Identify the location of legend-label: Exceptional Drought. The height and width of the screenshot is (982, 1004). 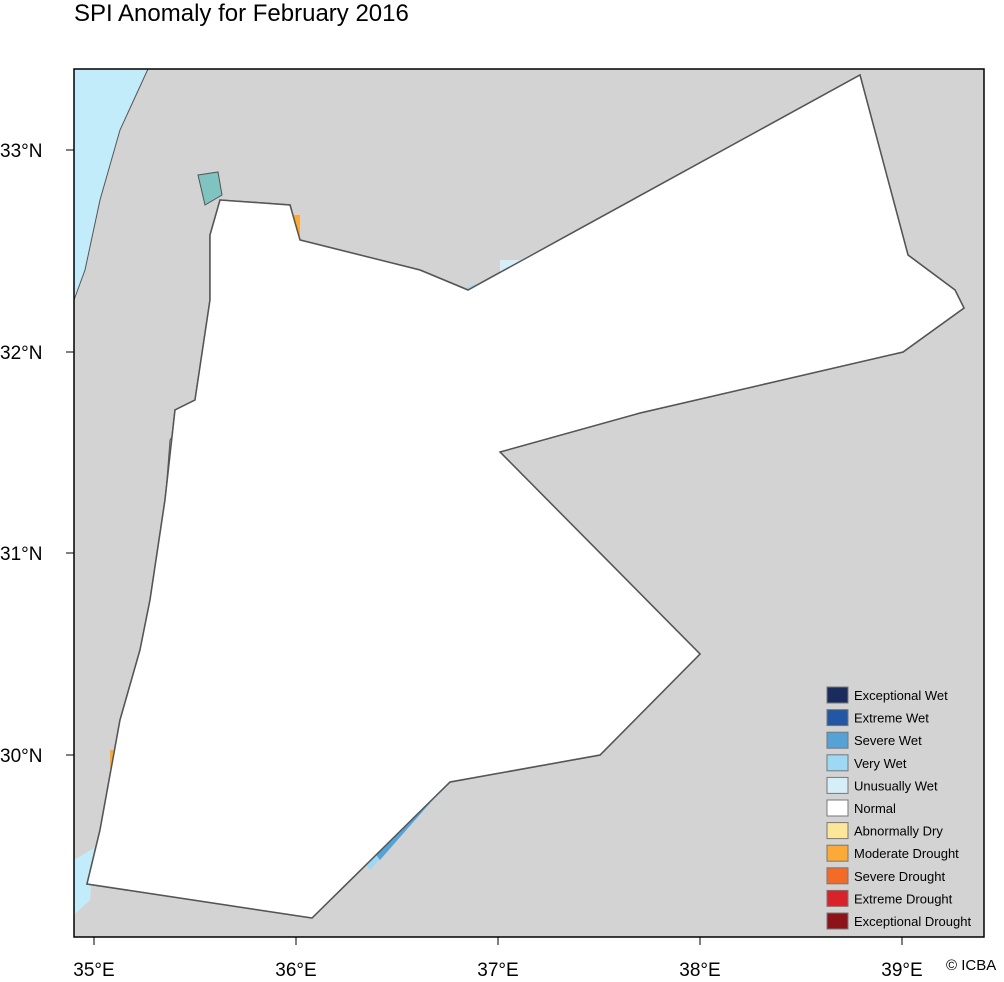
(912, 921).